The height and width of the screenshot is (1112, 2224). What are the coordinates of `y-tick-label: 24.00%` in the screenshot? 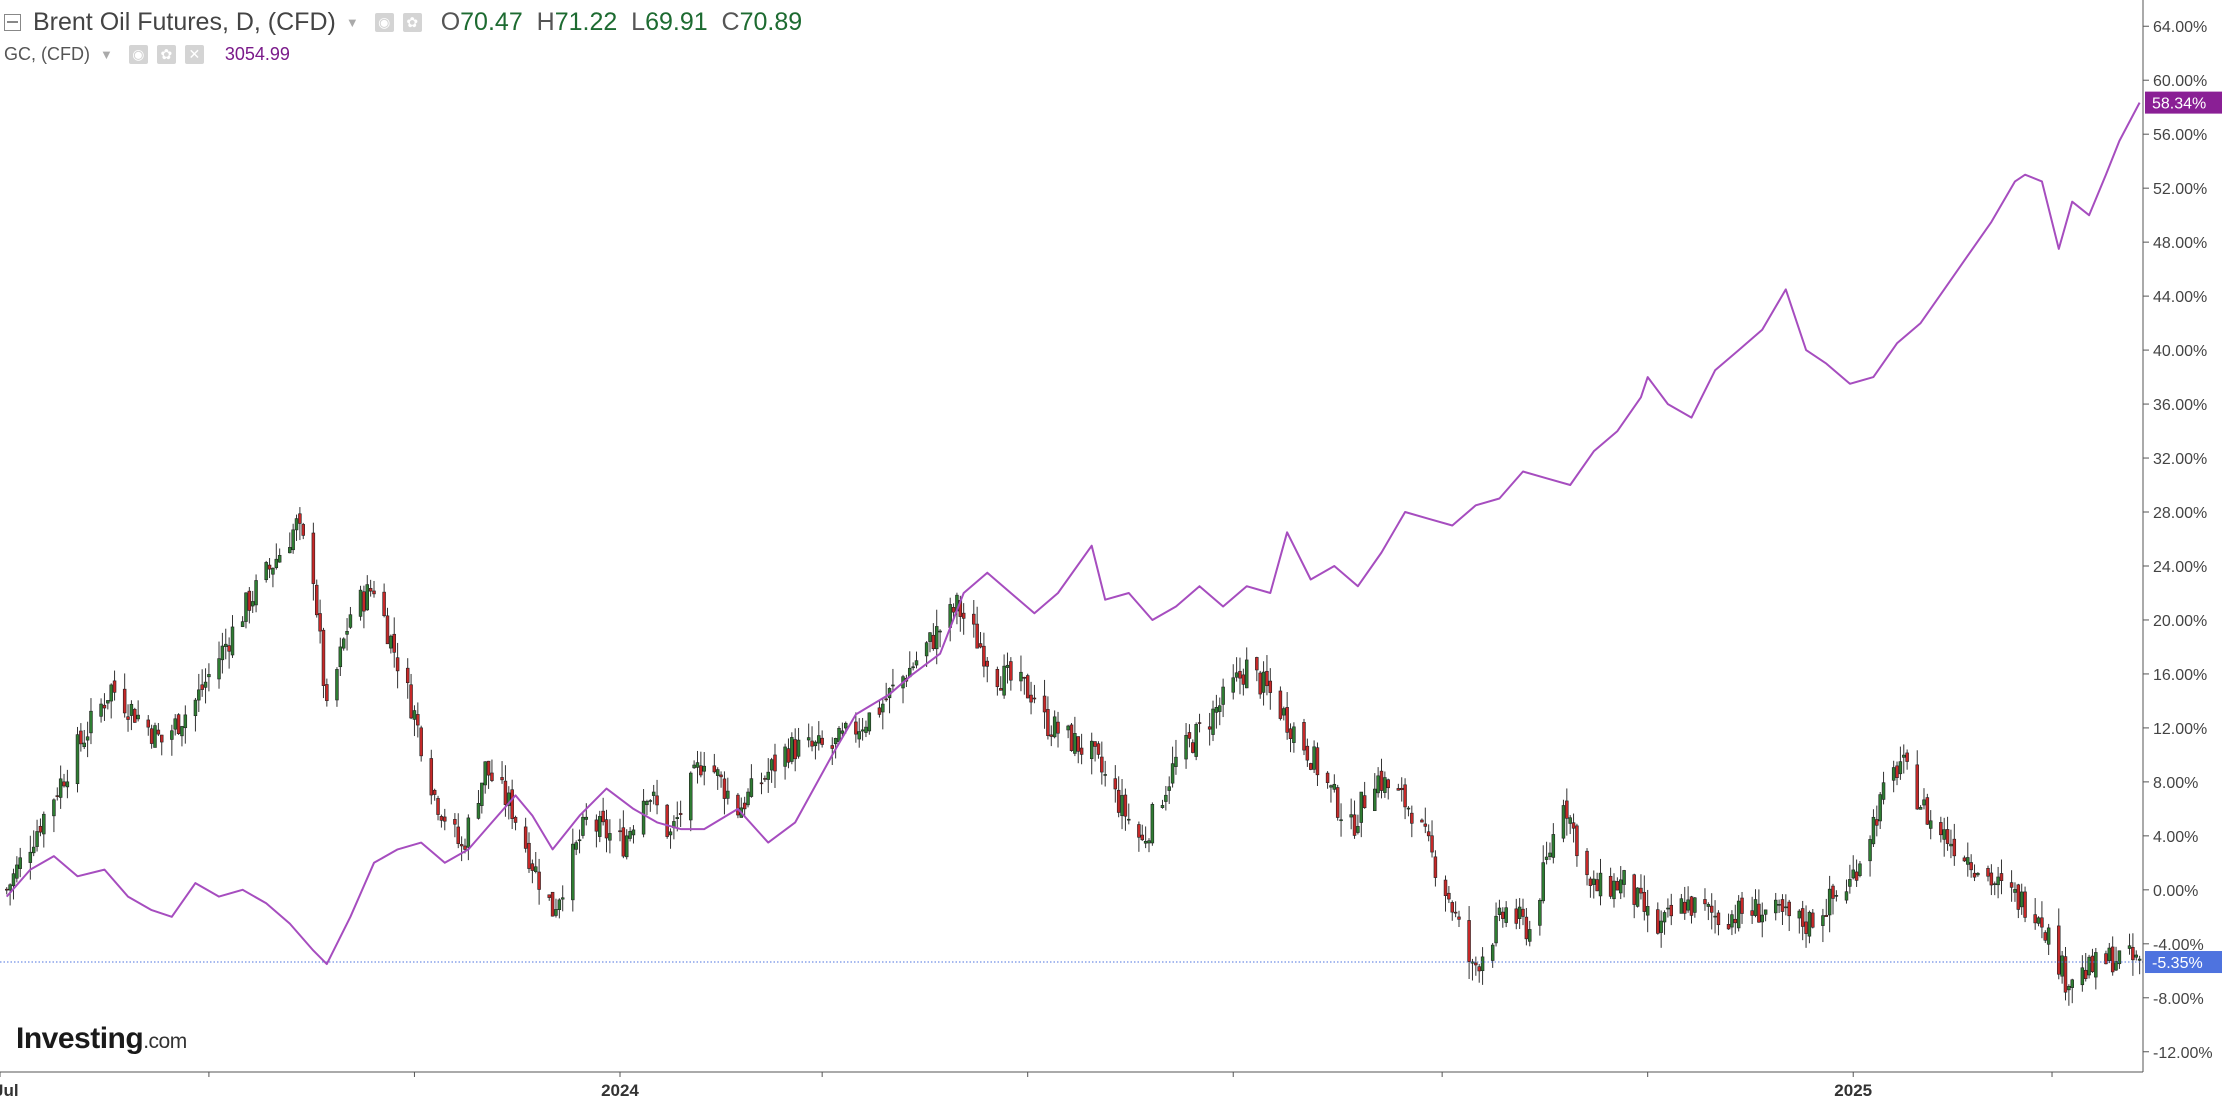 It's located at (2180, 567).